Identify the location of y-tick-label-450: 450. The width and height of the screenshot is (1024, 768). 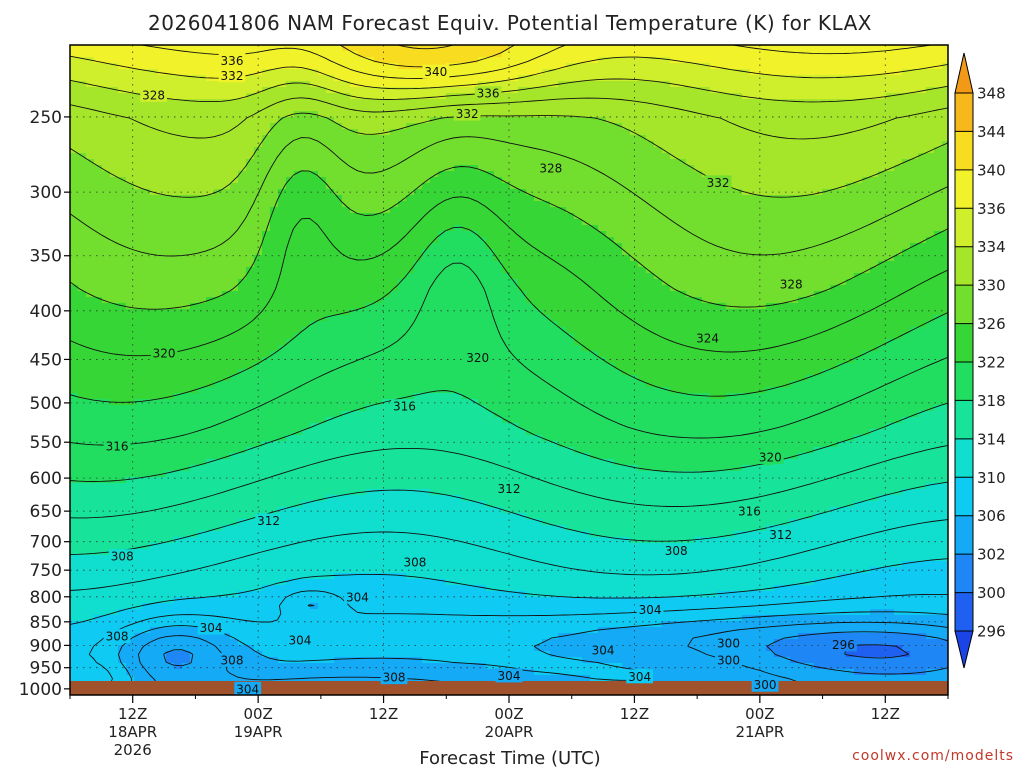
(46, 360).